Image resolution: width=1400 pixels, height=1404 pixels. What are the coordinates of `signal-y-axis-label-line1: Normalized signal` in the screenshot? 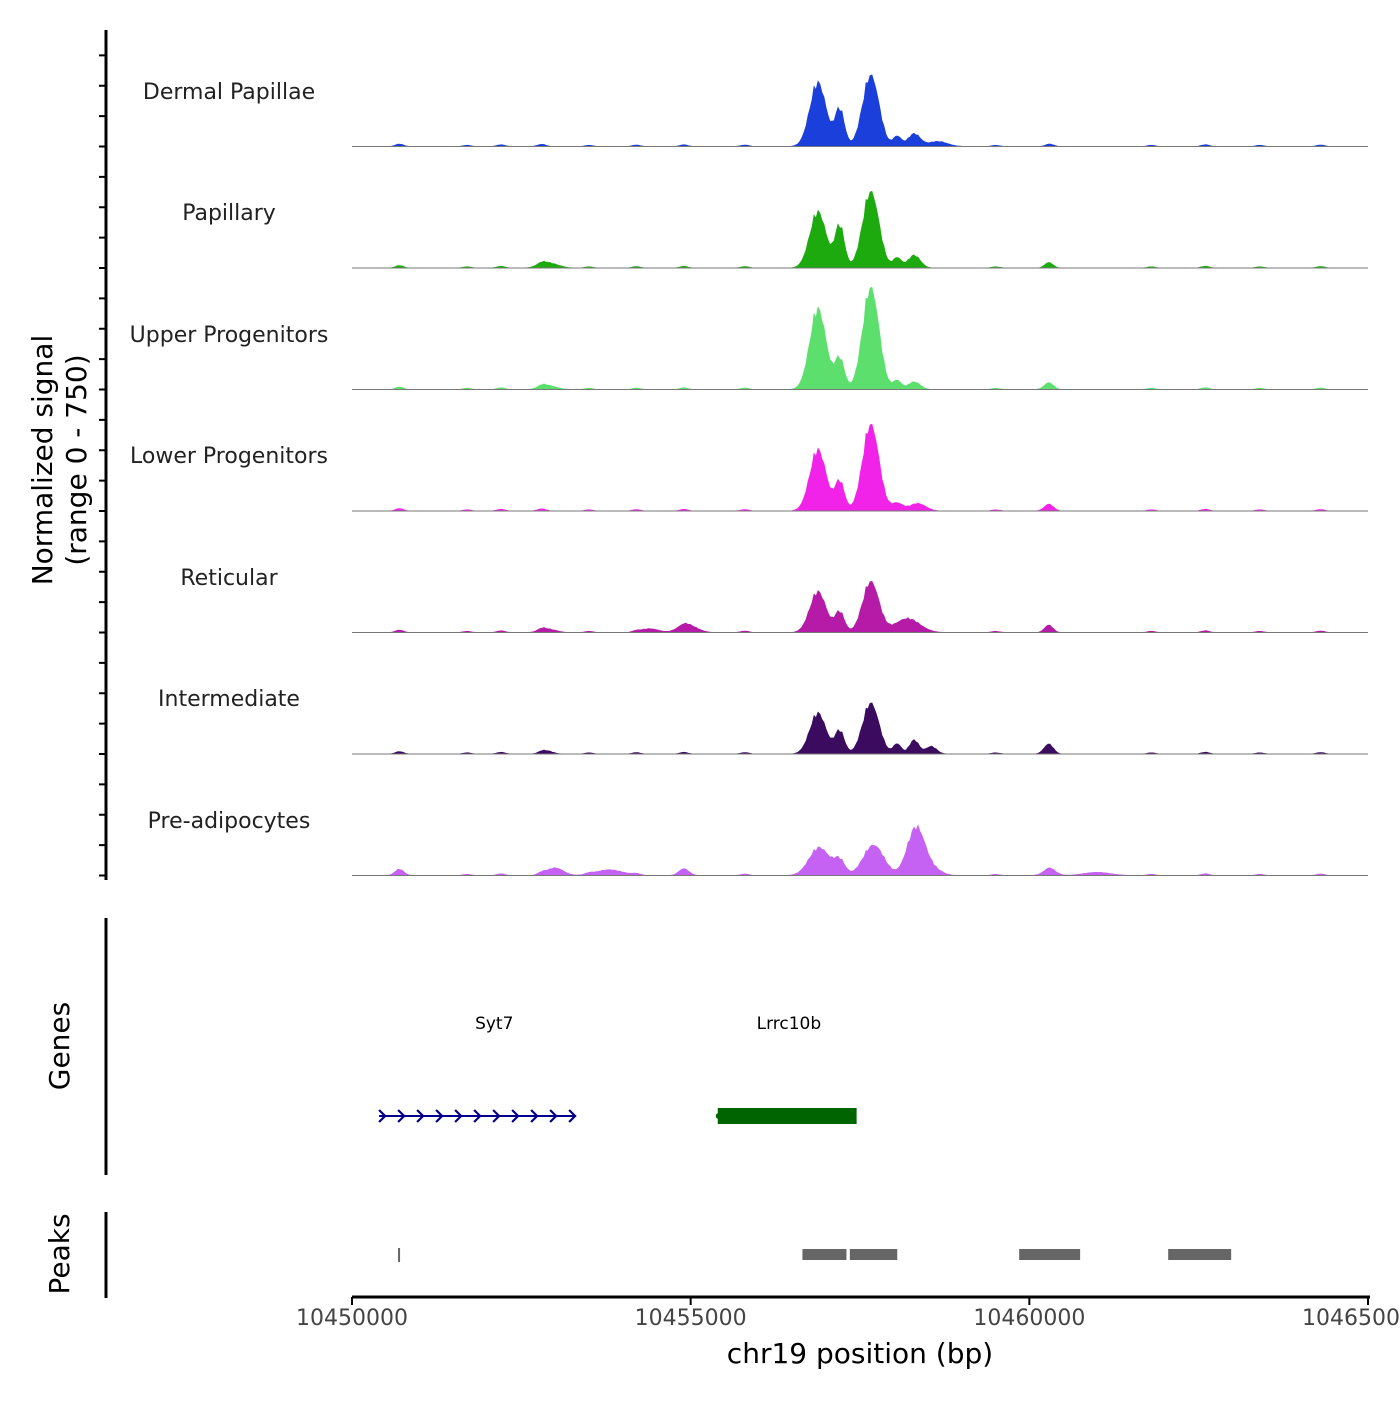 It's located at (42, 460).